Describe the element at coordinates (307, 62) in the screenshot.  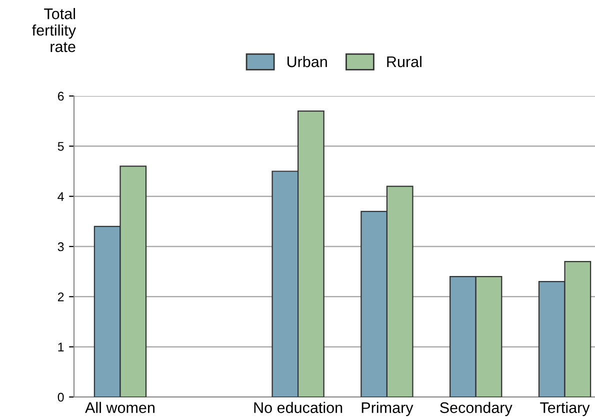
I see `legend-label: Urban` at that location.